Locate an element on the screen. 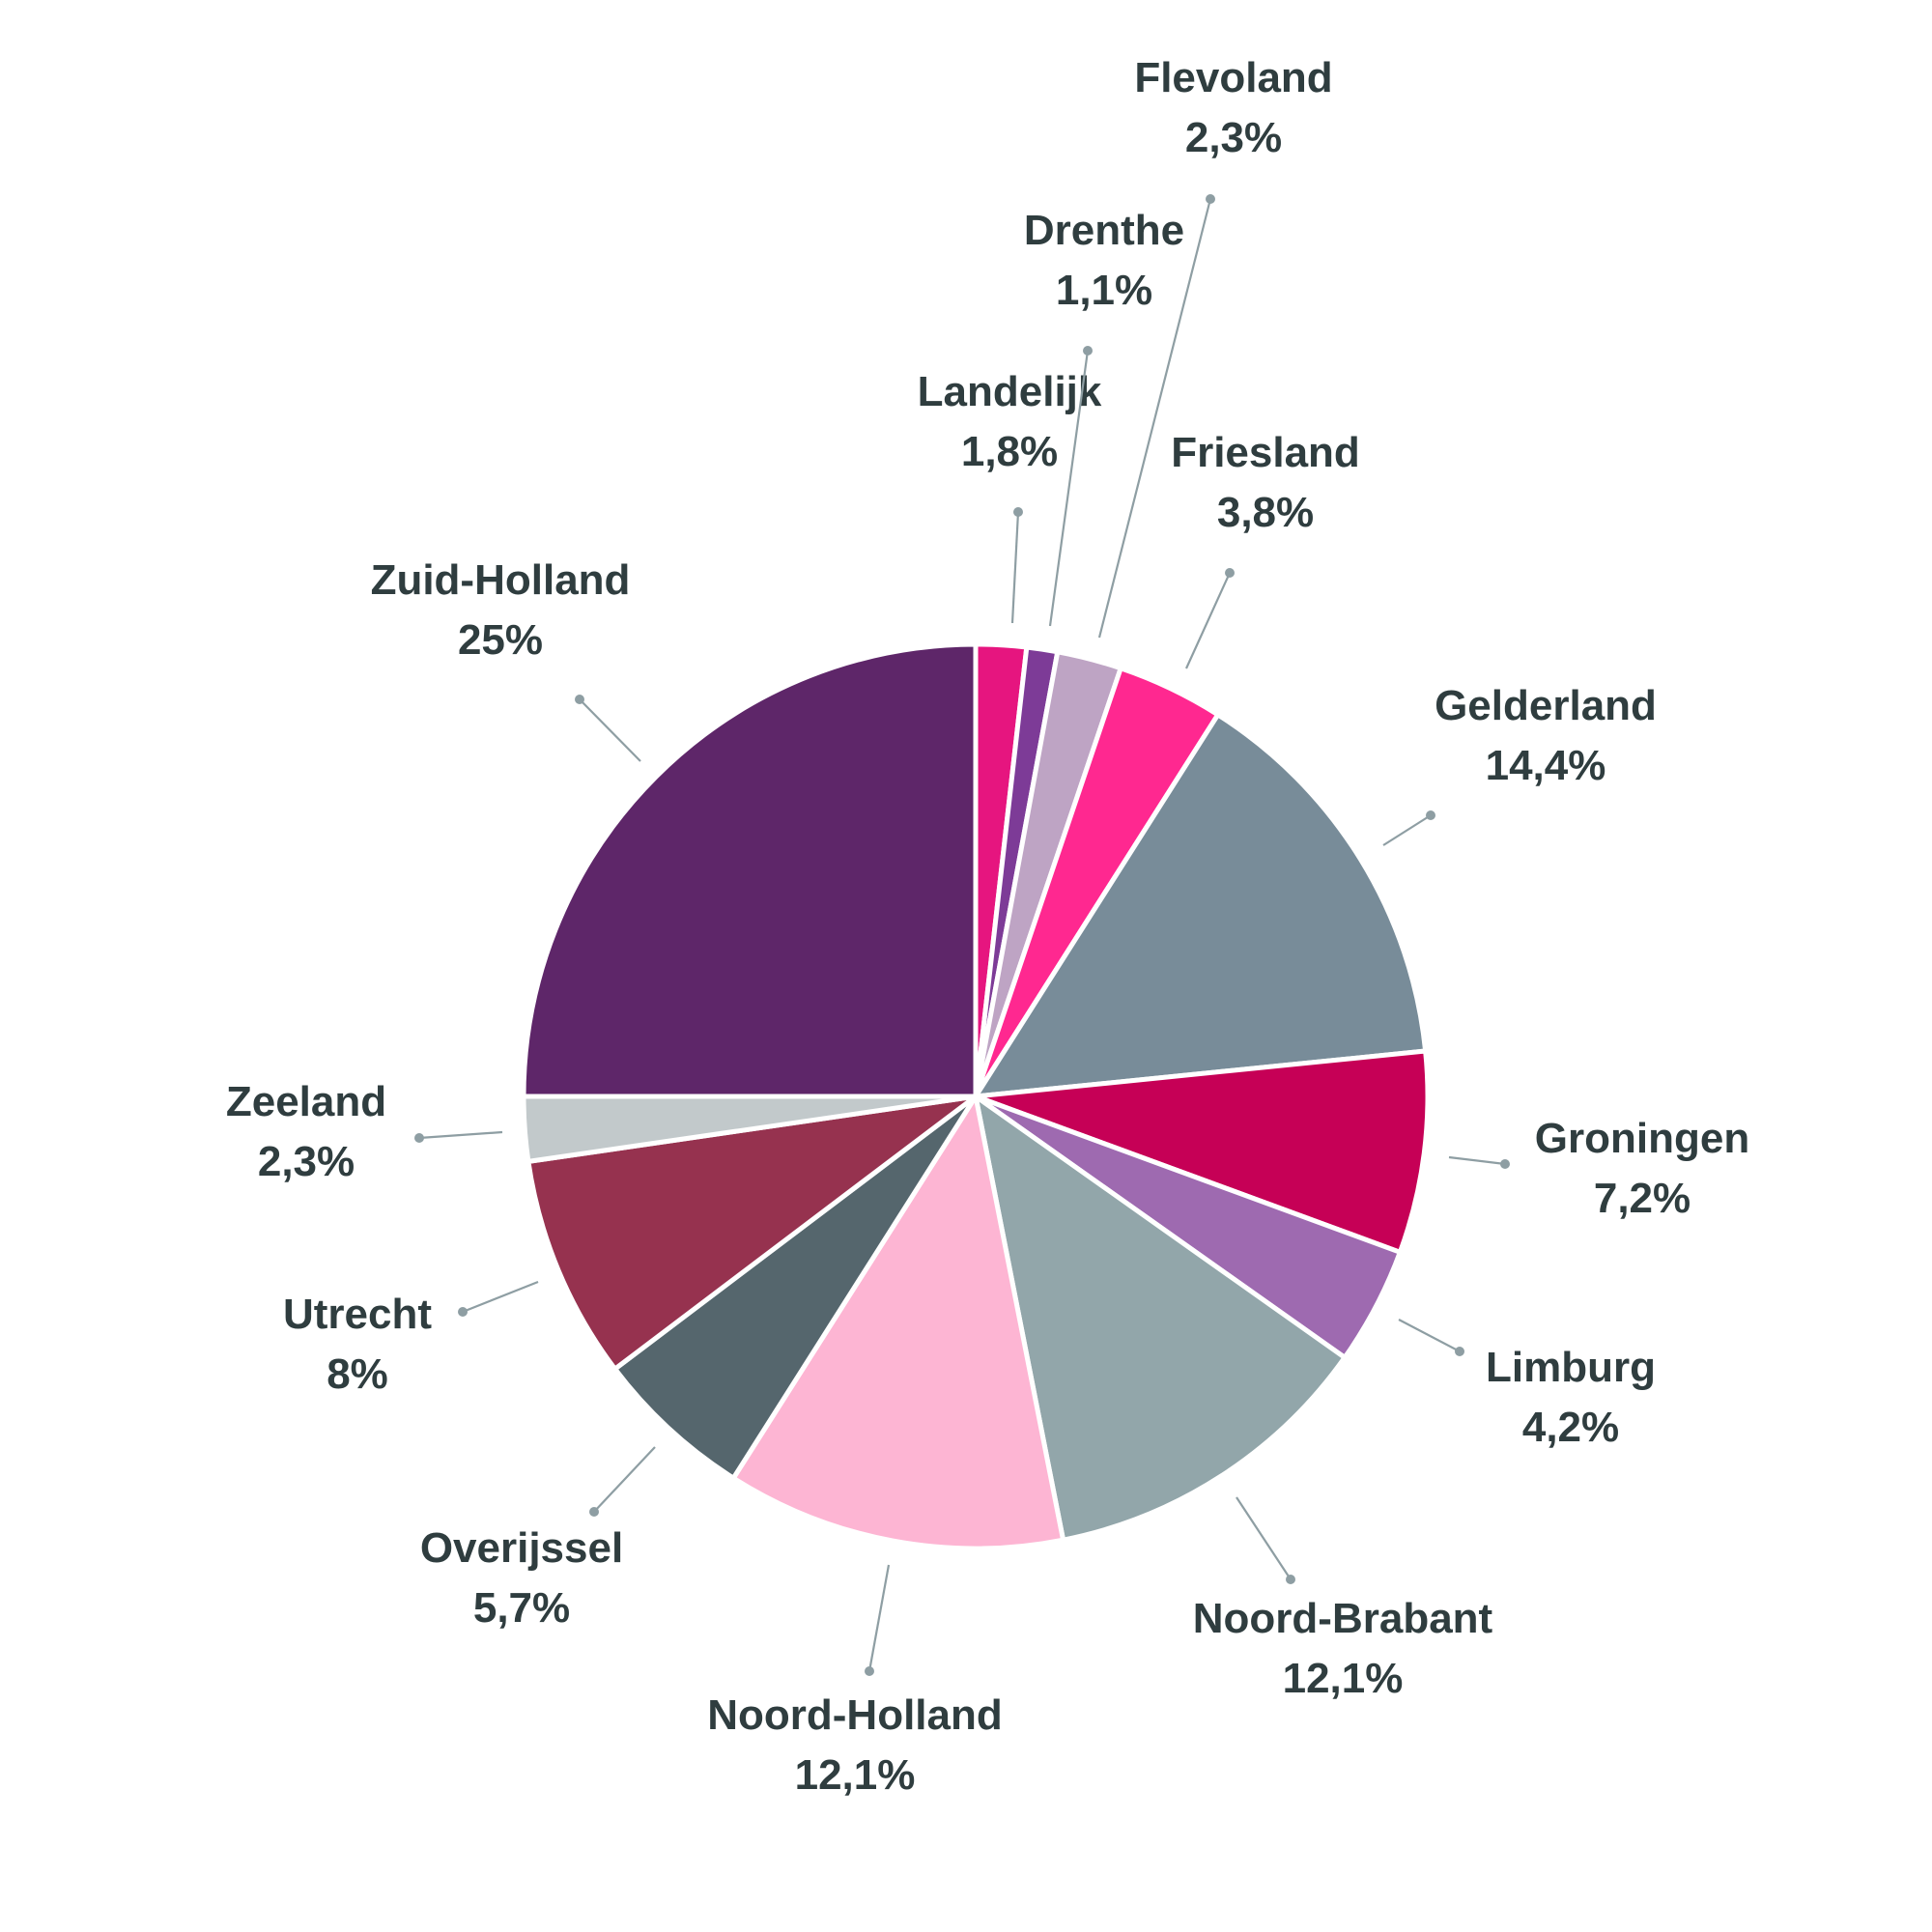  pie-slice-utrecht is located at coordinates (752, 1233).